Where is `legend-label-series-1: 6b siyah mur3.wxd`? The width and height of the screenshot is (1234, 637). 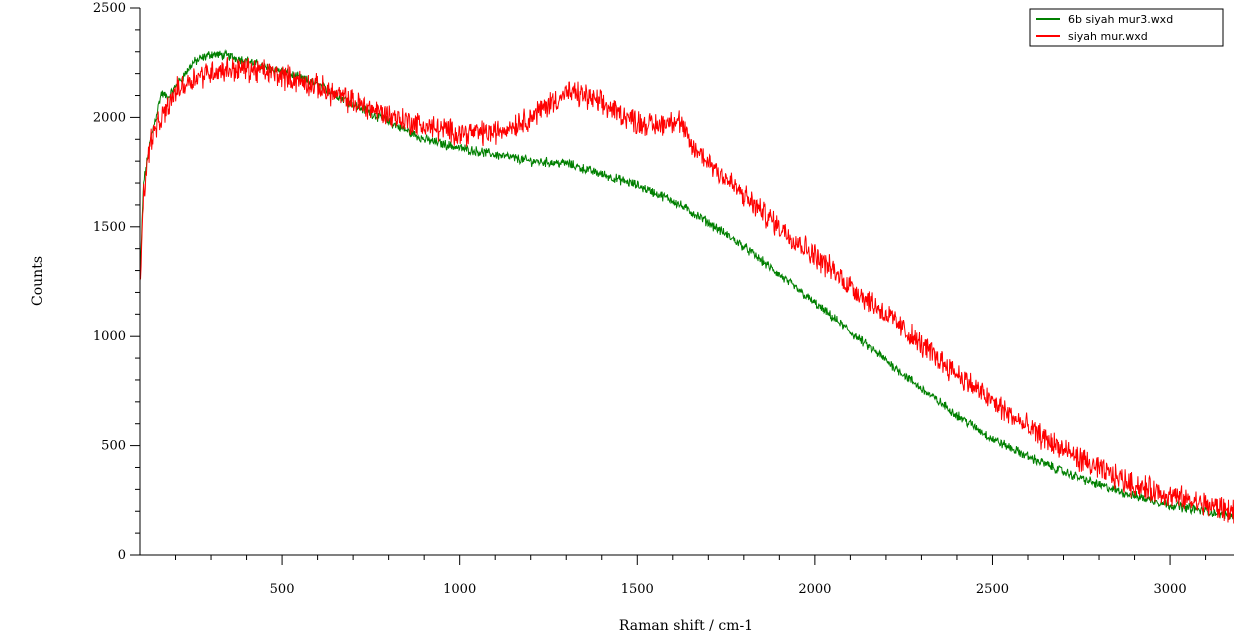 legend-label-series-1: 6b siyah mur3.wxd is located at coordinates (1120, 19).